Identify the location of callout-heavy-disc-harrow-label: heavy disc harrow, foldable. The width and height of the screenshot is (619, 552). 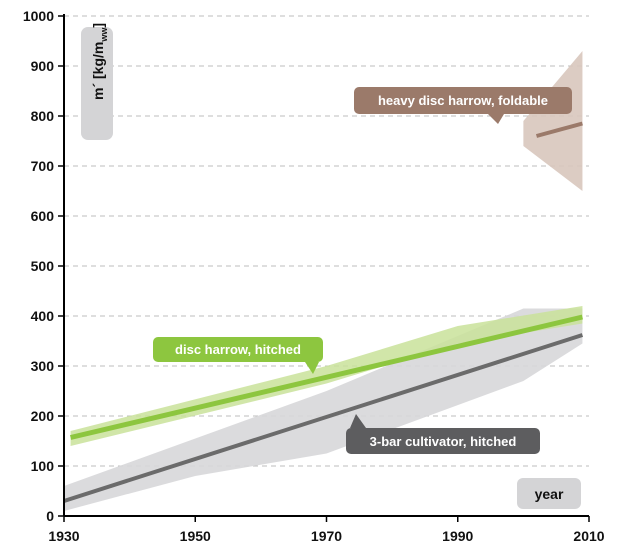
(463, 100).